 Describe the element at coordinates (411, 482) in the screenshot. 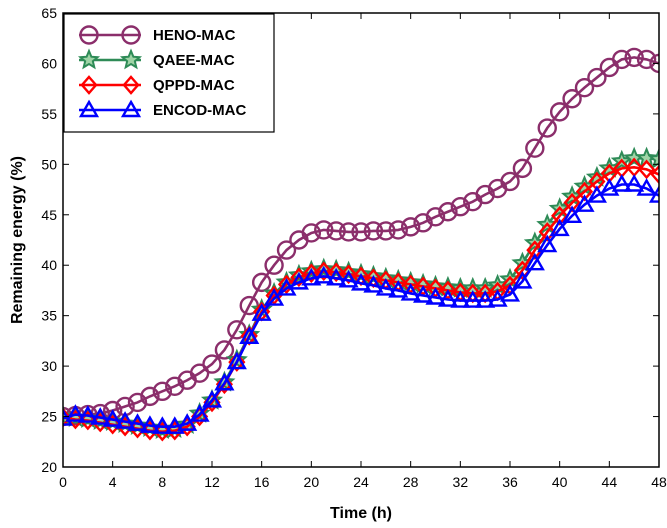

I see `x-tick-label: 28` at that location.